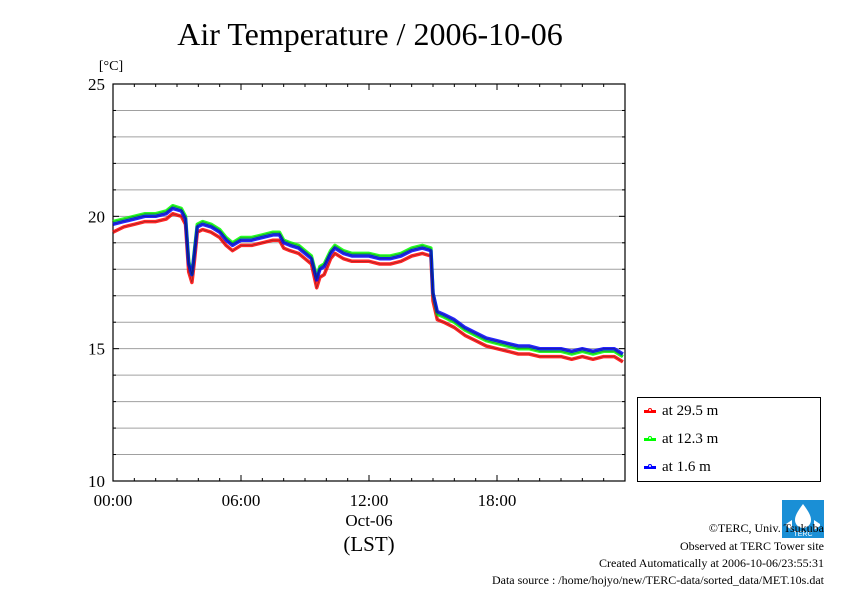 The image size is (842, 595). Describe the element at coordinates (751, 546) in the screenshot. I see `footer-observed: Observed at TERC Tower site` at that location.